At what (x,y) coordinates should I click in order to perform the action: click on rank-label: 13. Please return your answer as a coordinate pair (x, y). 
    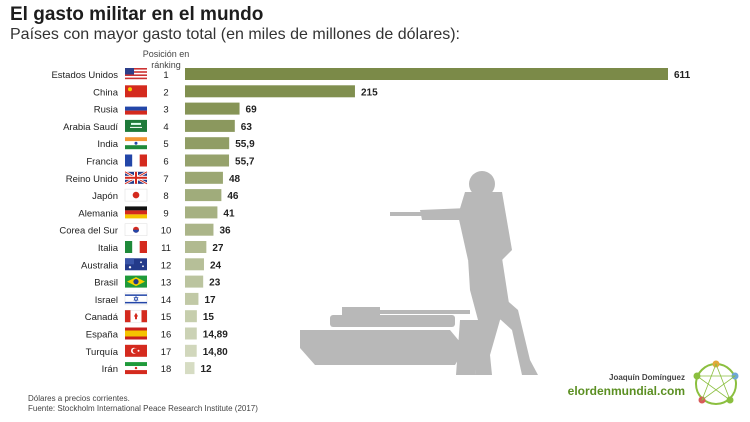
    Looking at the image, I should click on (166, 283).